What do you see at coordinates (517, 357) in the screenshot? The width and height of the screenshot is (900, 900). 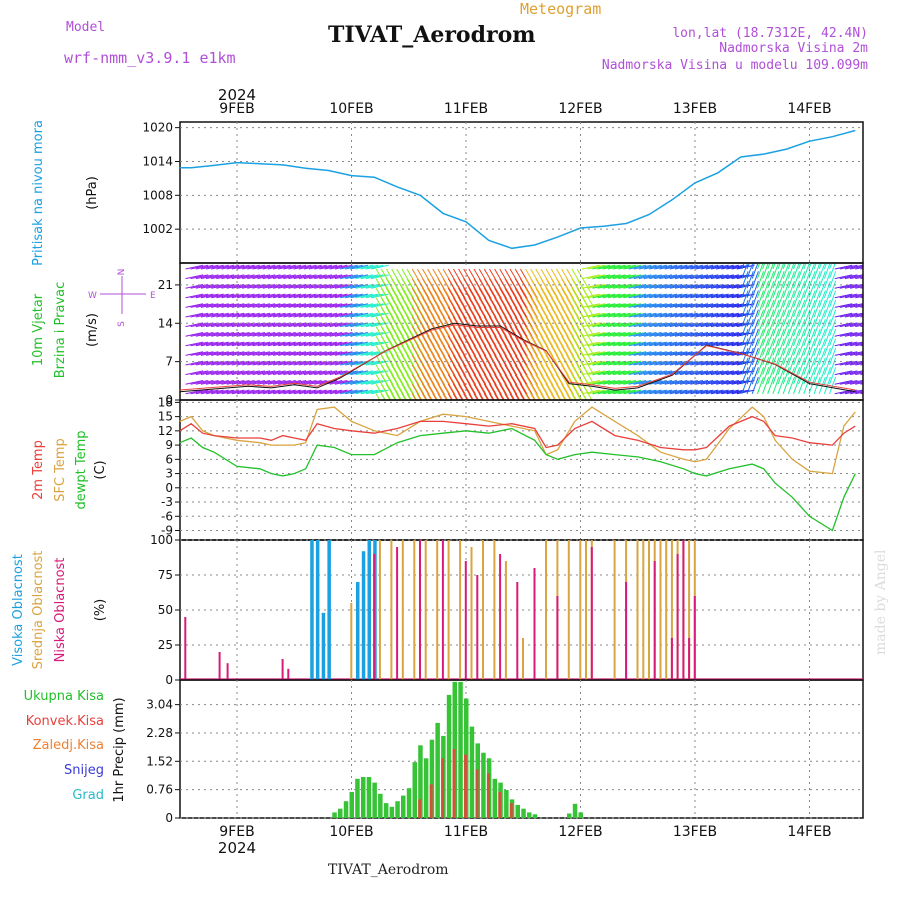 I see `wind-gust-line` at bounding box center [517, 357].